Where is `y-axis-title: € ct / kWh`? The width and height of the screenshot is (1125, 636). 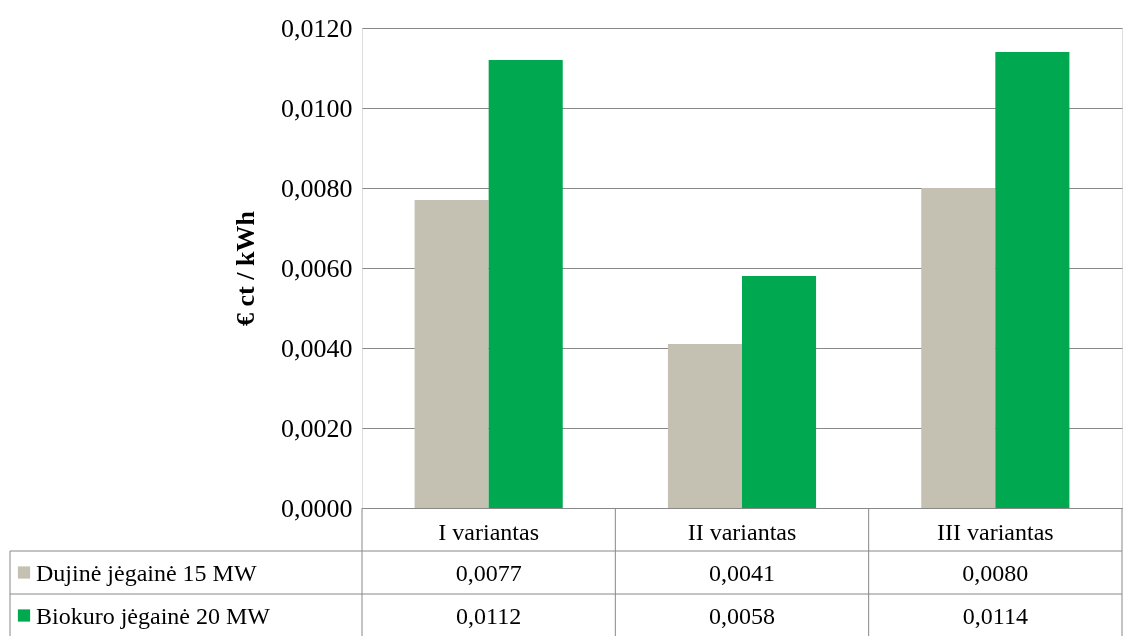 y-axis-title: € ct / kWh is located at coordinates (245, 268).